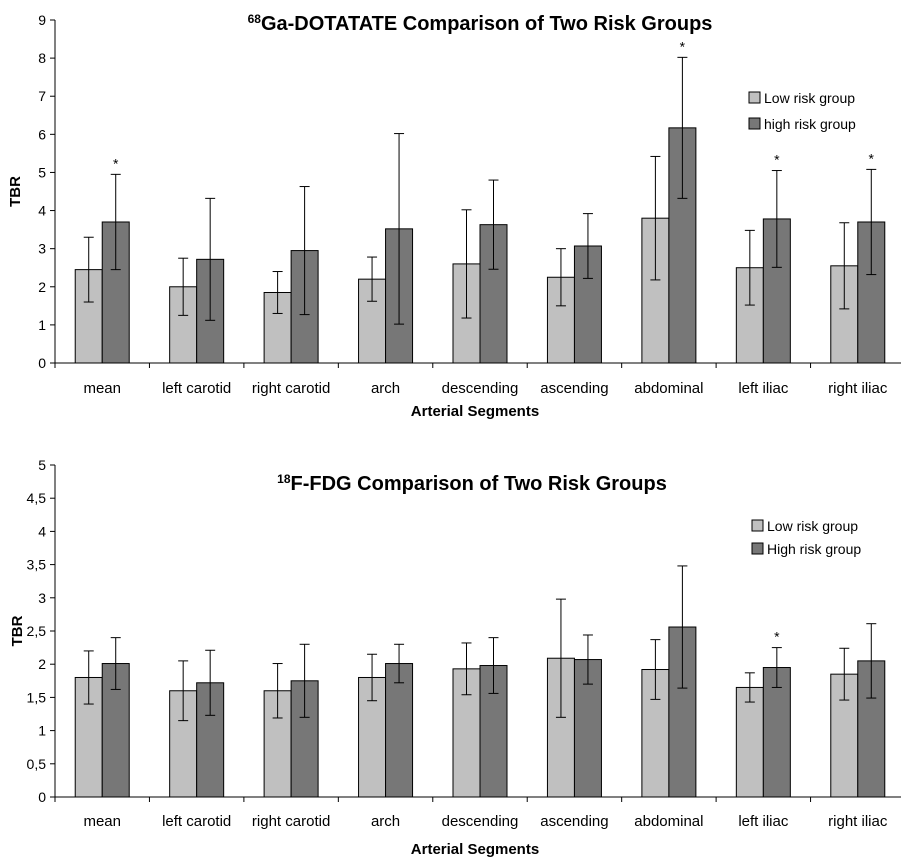  Describe the element at coordinates (399, 730) in the screenshot. I see `bar-high-risk` at that location.